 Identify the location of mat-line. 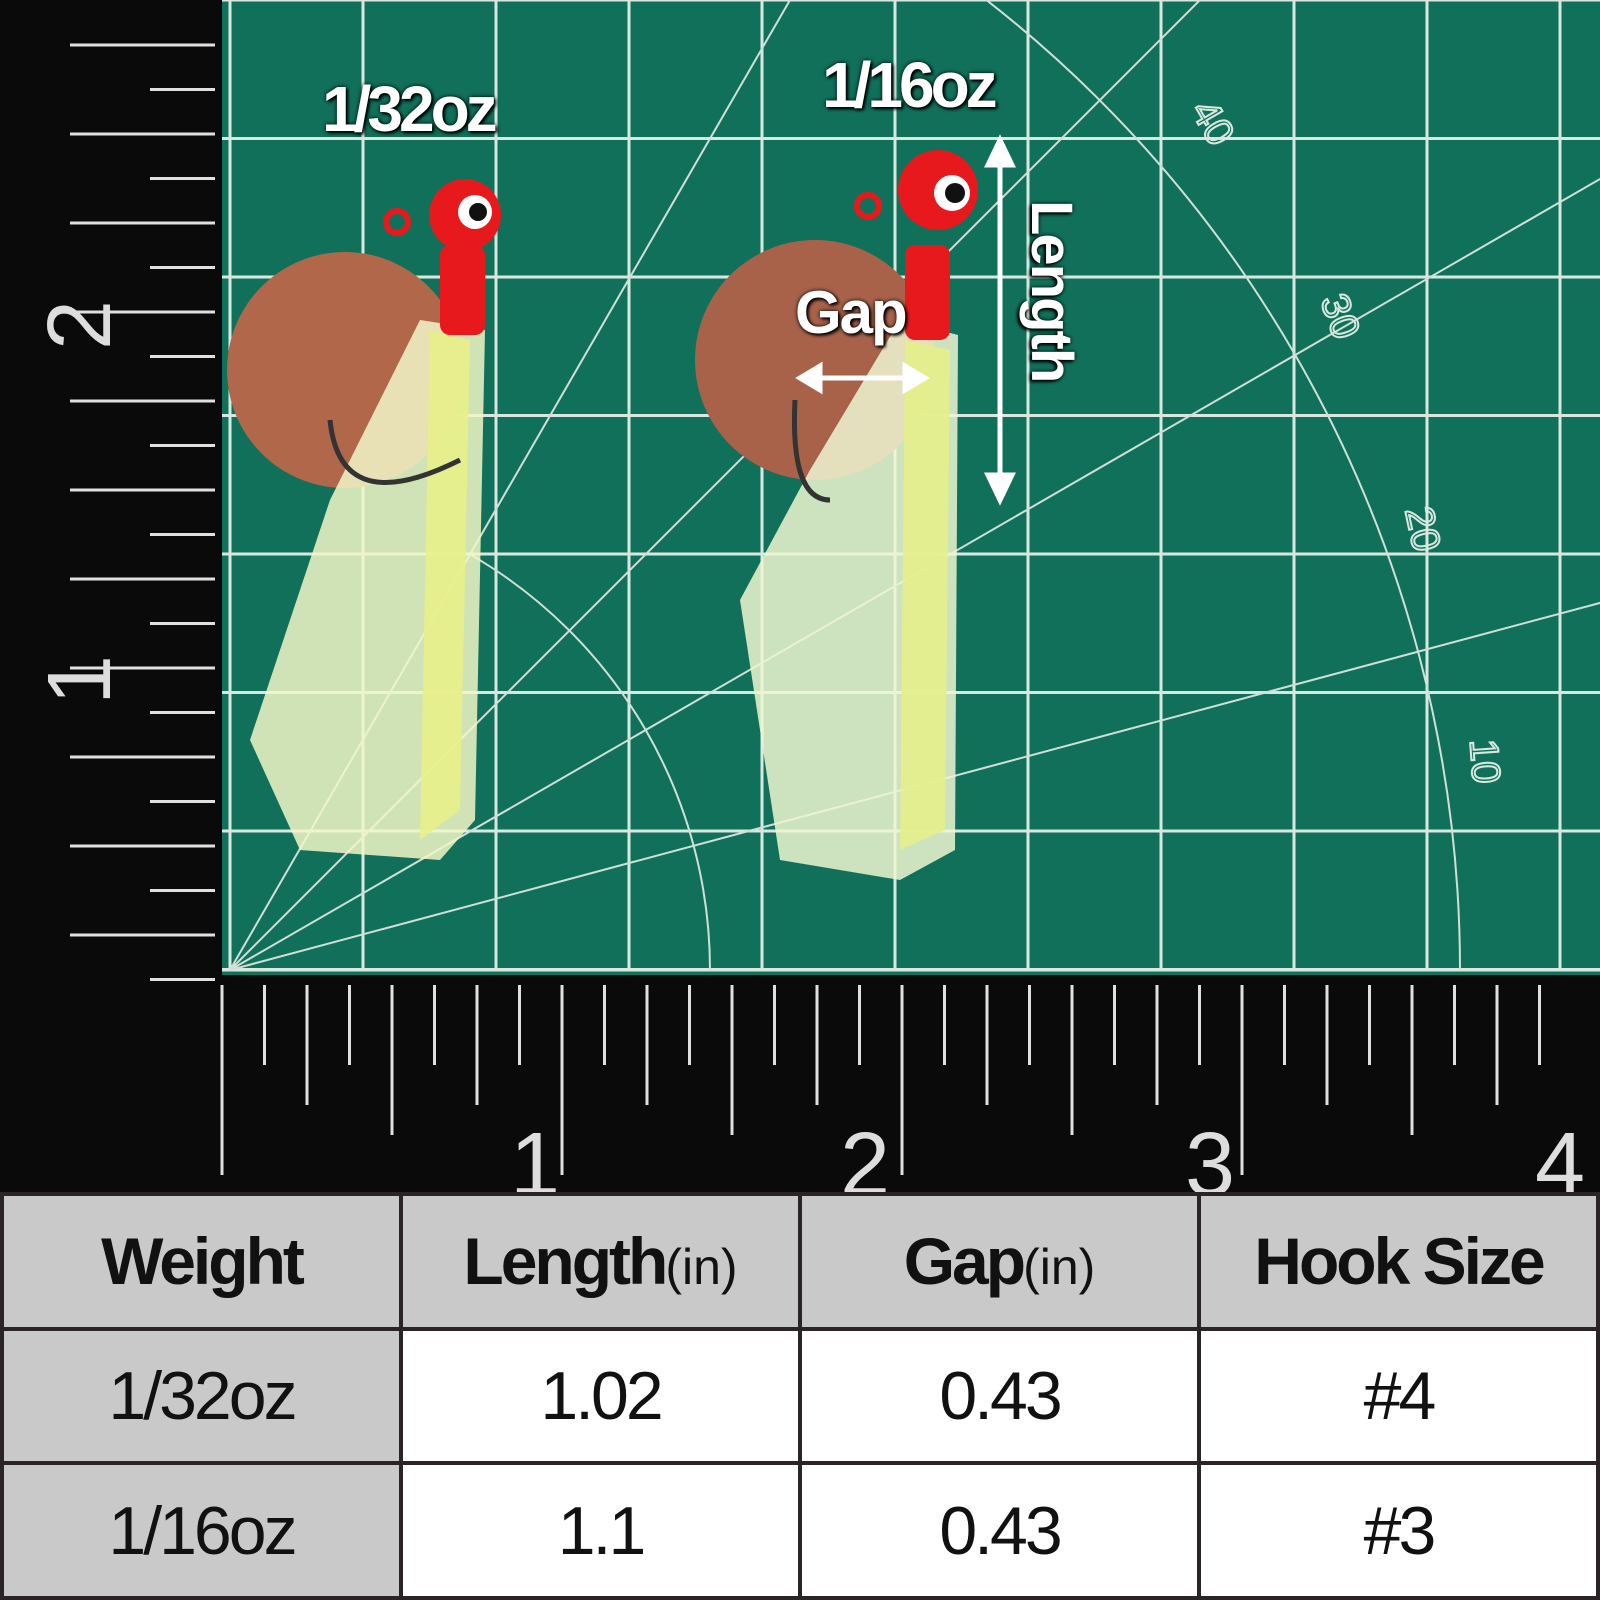
(590, 762).